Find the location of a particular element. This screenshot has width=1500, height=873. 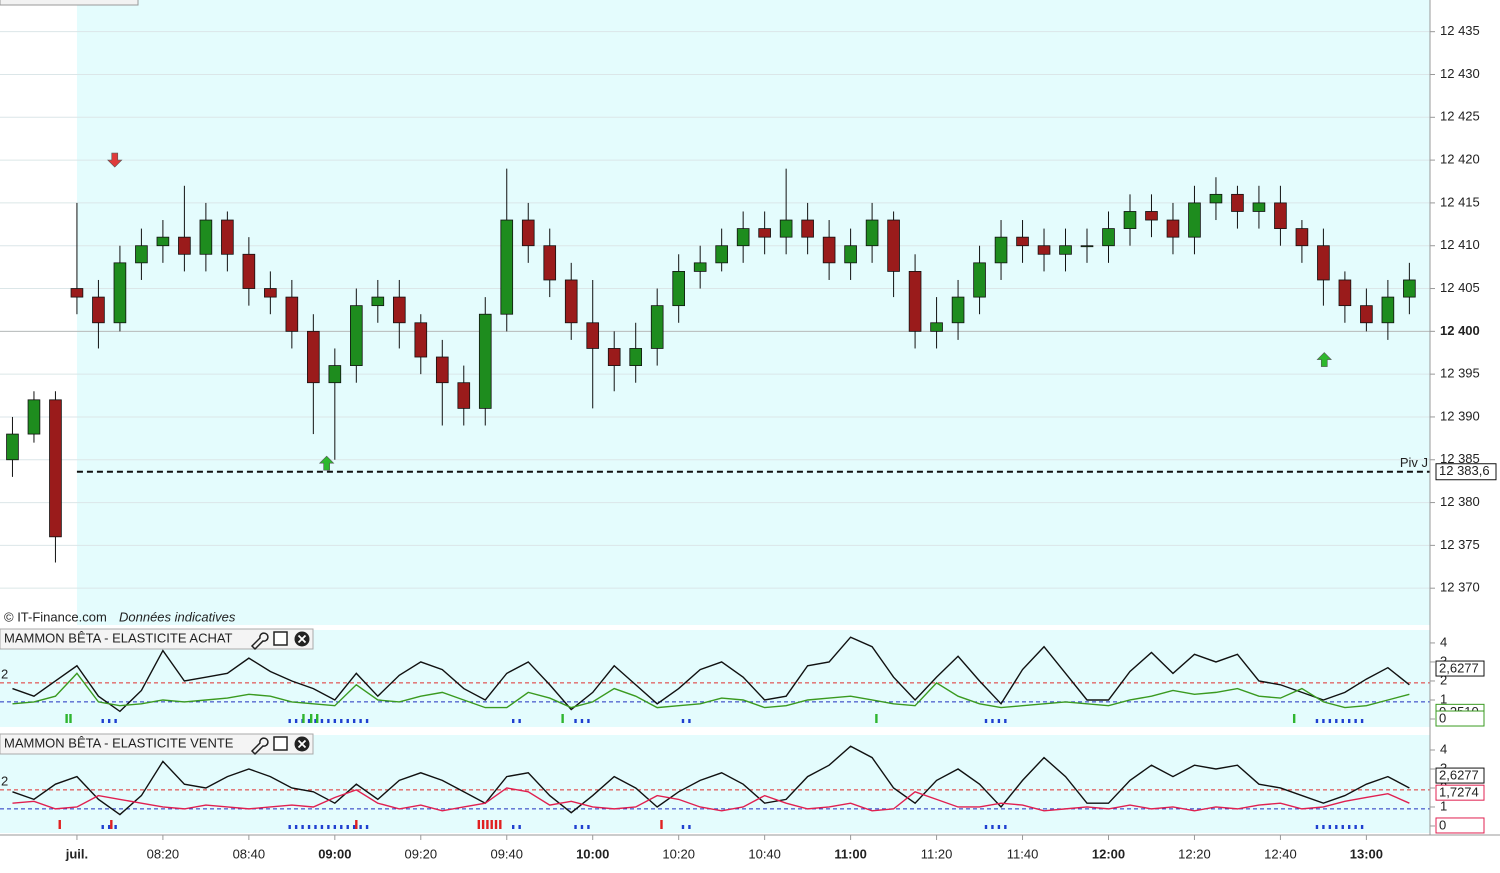

x-tick-label: juil. is located at coordinates (76, 853).